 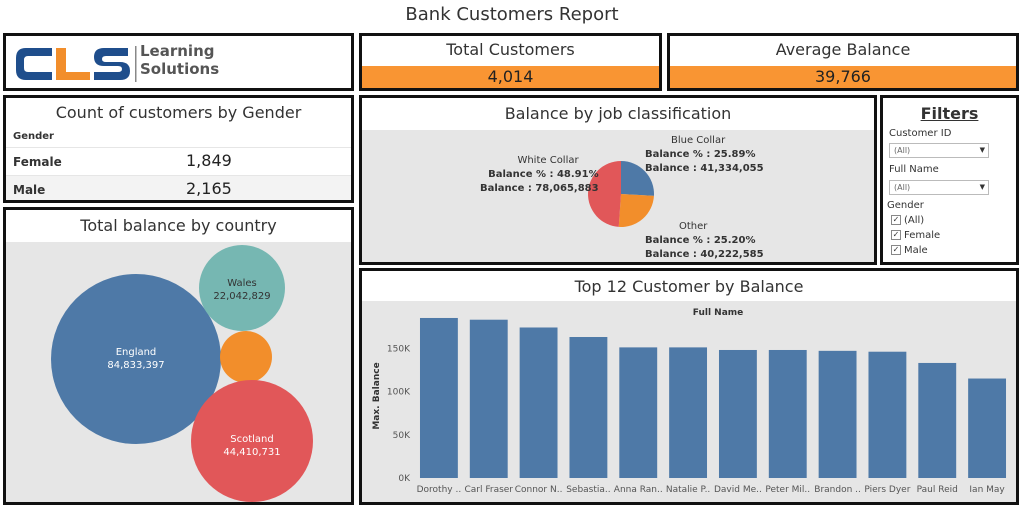 I want to click on pie-slice-white-collar, so click(x=604, y=194).